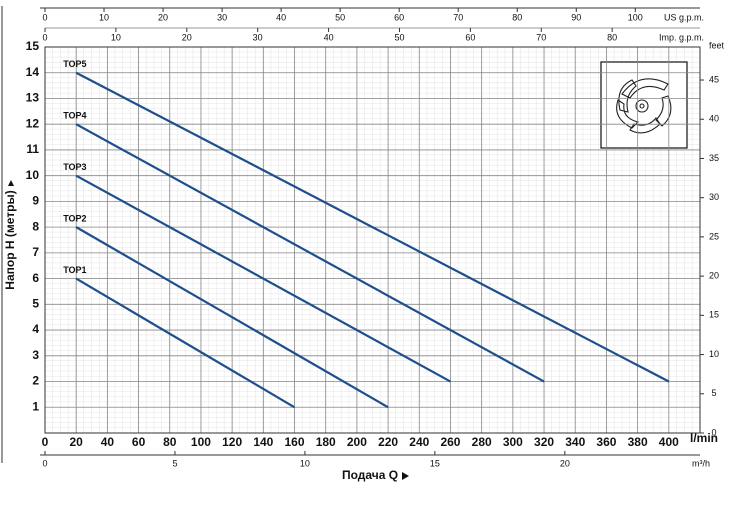 The width and height of the screenshot is (730, 513). I want to click on top-tick-label: 90, so click(576, 17).